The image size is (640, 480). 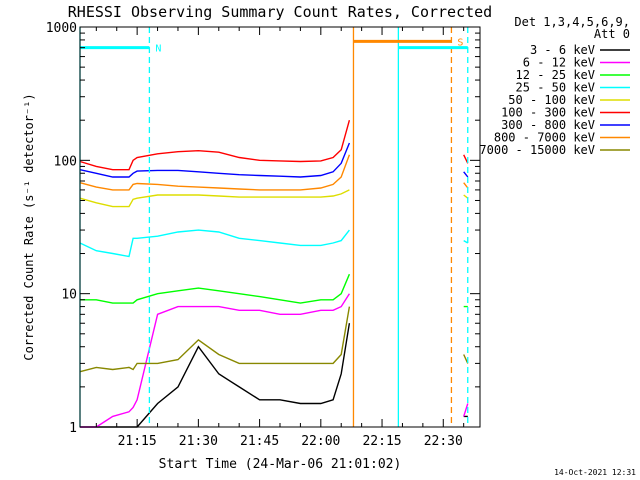 I want to click on legend-title-line-2: Att 0, so click(x=612, y=34).